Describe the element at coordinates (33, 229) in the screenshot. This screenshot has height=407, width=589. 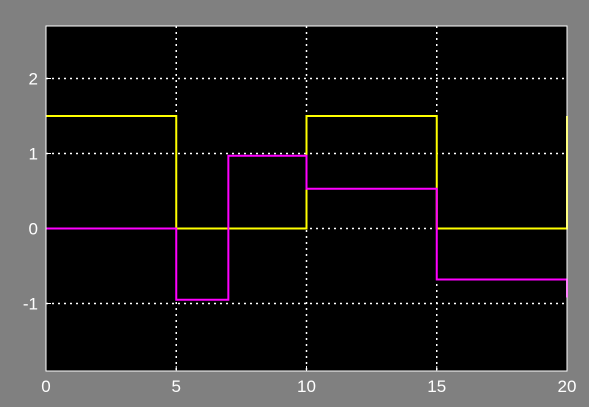
I see `y-tick-label: 0` at that location.